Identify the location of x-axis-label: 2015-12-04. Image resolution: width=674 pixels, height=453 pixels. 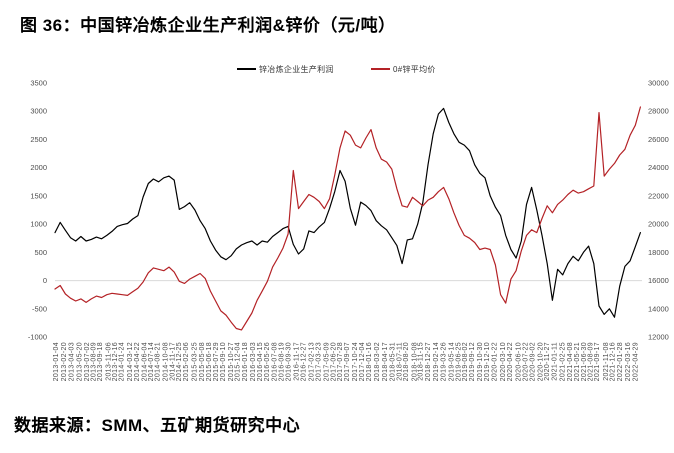
(238, 361).